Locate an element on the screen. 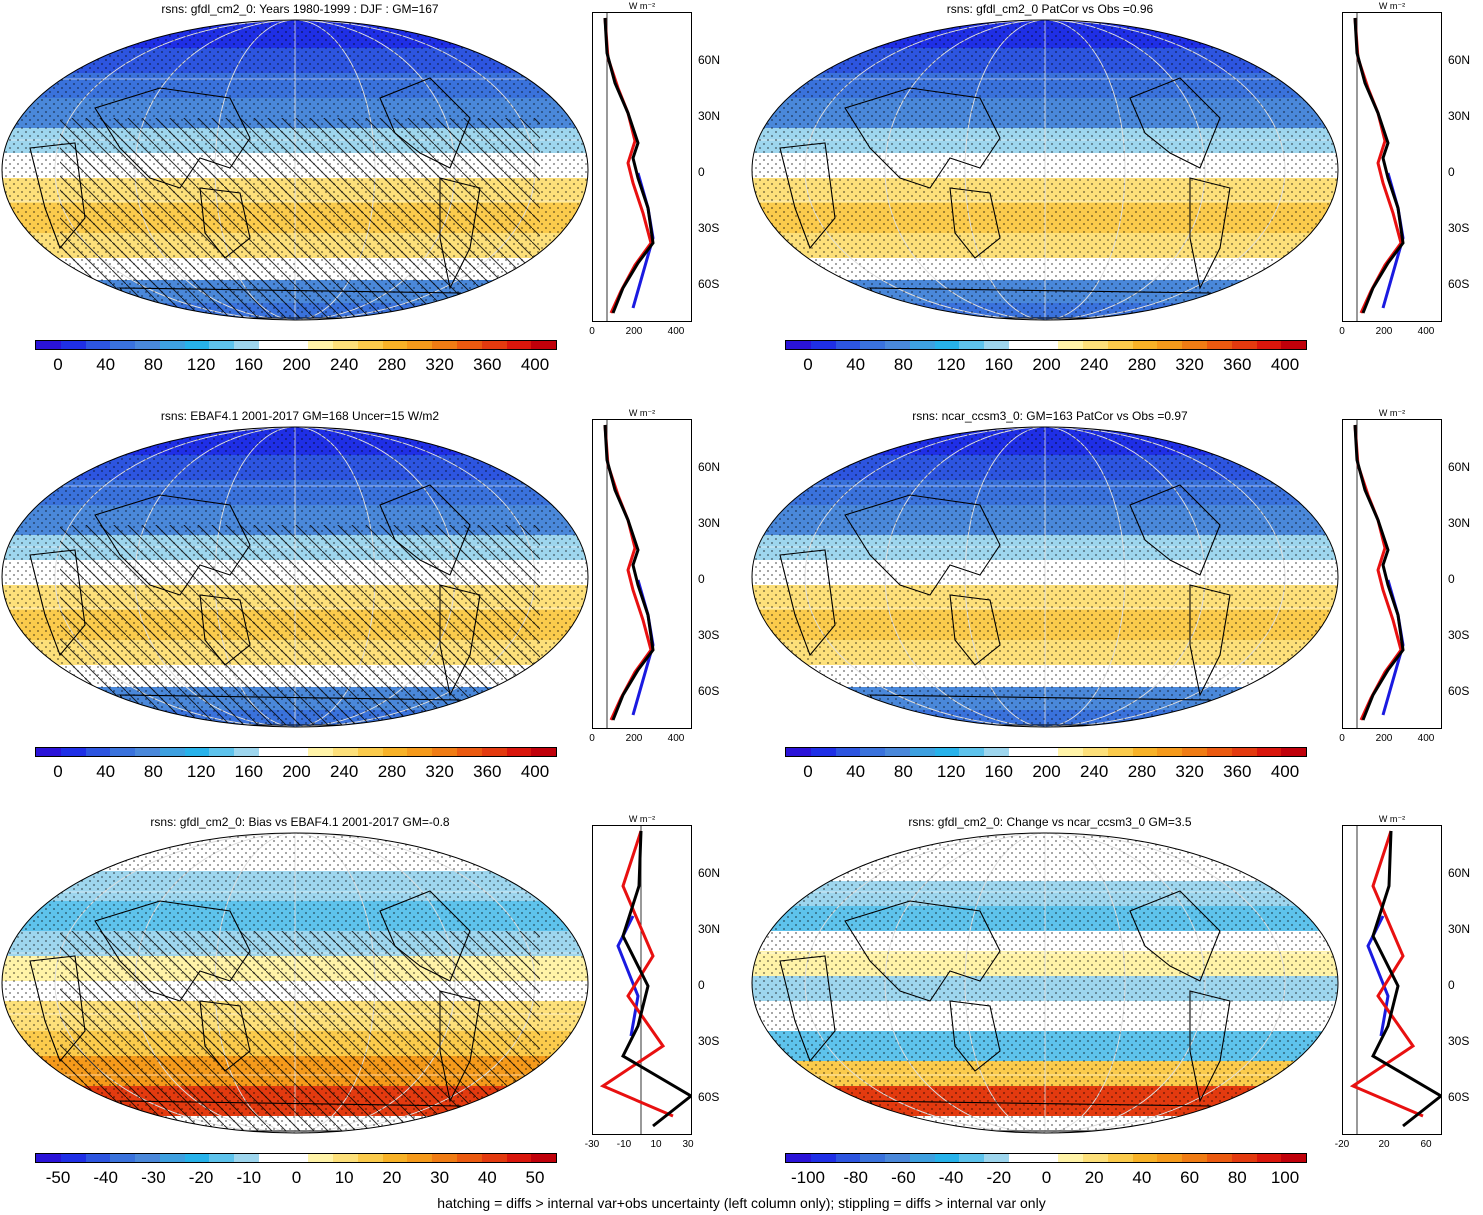 The image size is (1483, 1215). colorbar-tick-label: 40 is located at coordinates (856, 771).